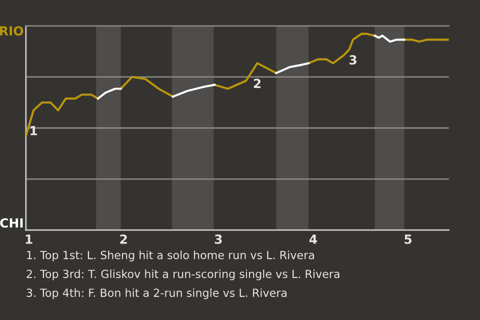 The image size is (480, 320). Describe the element at coordinates (156, 294) in the screenshot. I see `text: 3. Top 4th: F. Bon hit a 2-run single vs L. Rivera` at that location.